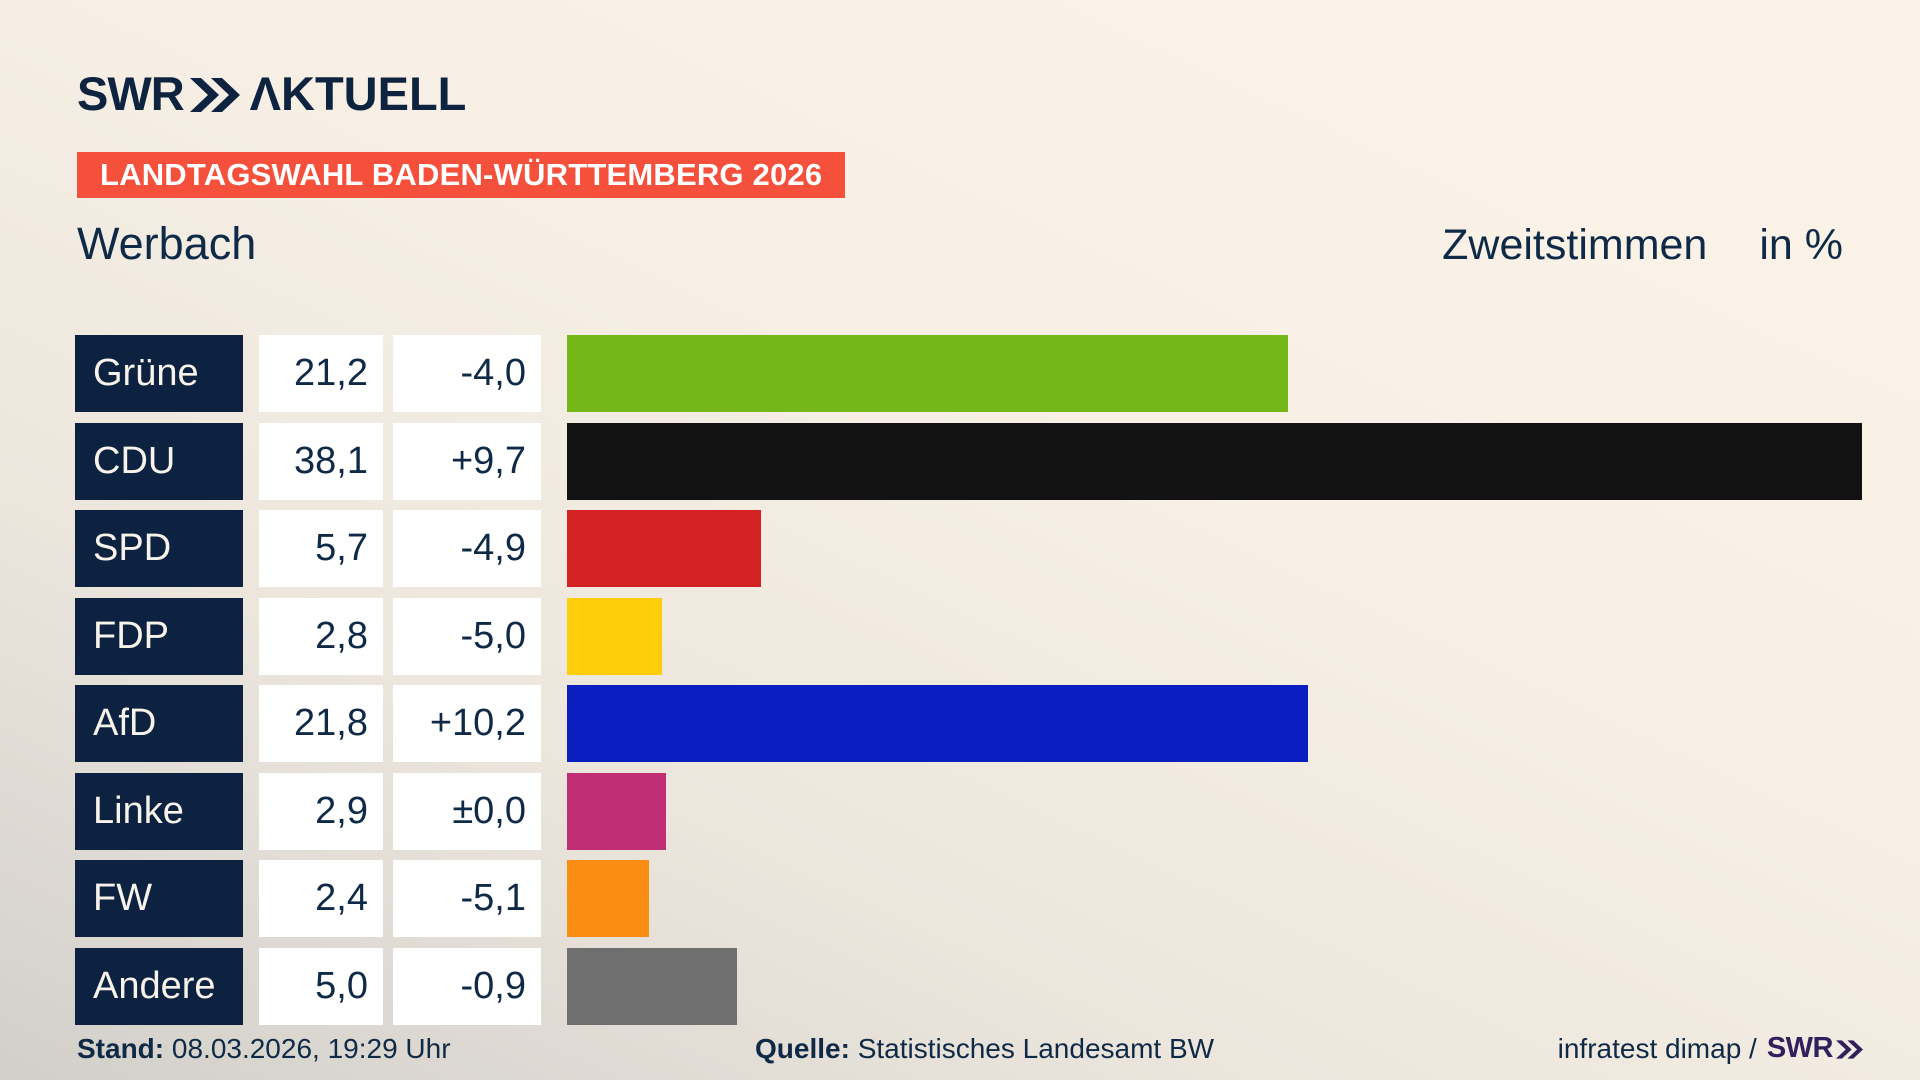  Describe the element at coordinates (467, 548) in the screenshot. I see `party-change: -4,9` at that location.